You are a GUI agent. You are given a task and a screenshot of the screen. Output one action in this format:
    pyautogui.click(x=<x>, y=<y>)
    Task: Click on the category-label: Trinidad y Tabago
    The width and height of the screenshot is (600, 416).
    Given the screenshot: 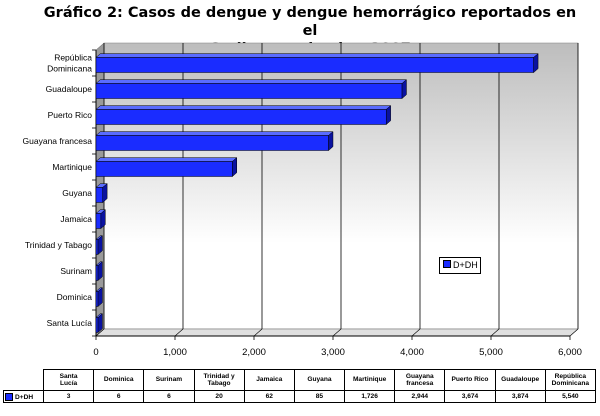 What is the action you would take?
    pyautogui.click(x=58, y=245)
    